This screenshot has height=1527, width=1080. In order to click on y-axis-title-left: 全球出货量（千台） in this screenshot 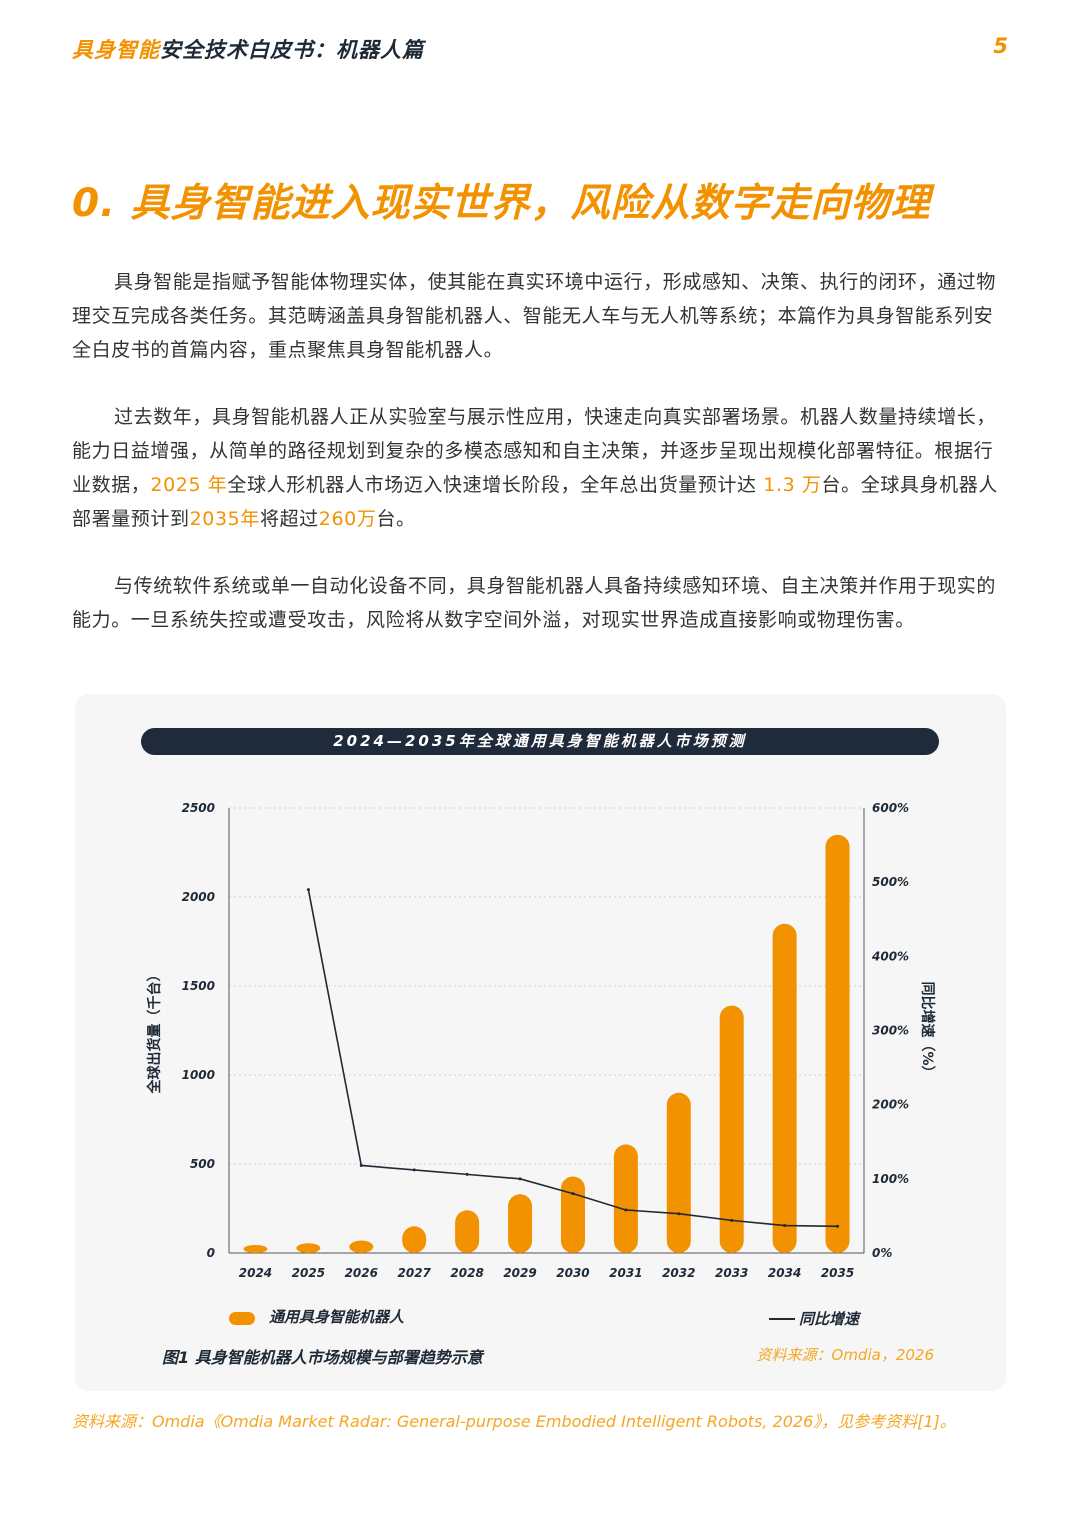, I will do `click(154, 1031)`.